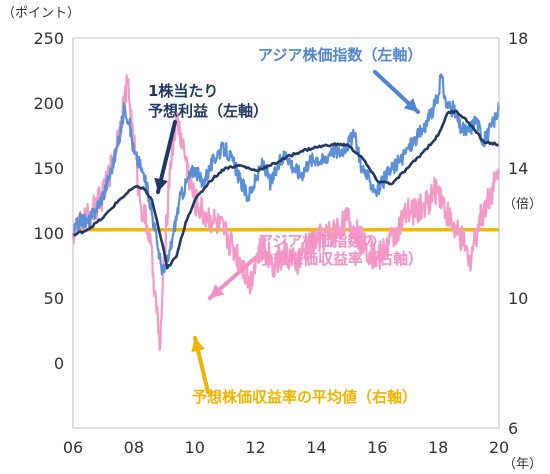 The height and width of the screenshot is (474, 550). Describe the element at coordinates (161, 184) in the screenshot. I see `arrow-eps-head` at that location.